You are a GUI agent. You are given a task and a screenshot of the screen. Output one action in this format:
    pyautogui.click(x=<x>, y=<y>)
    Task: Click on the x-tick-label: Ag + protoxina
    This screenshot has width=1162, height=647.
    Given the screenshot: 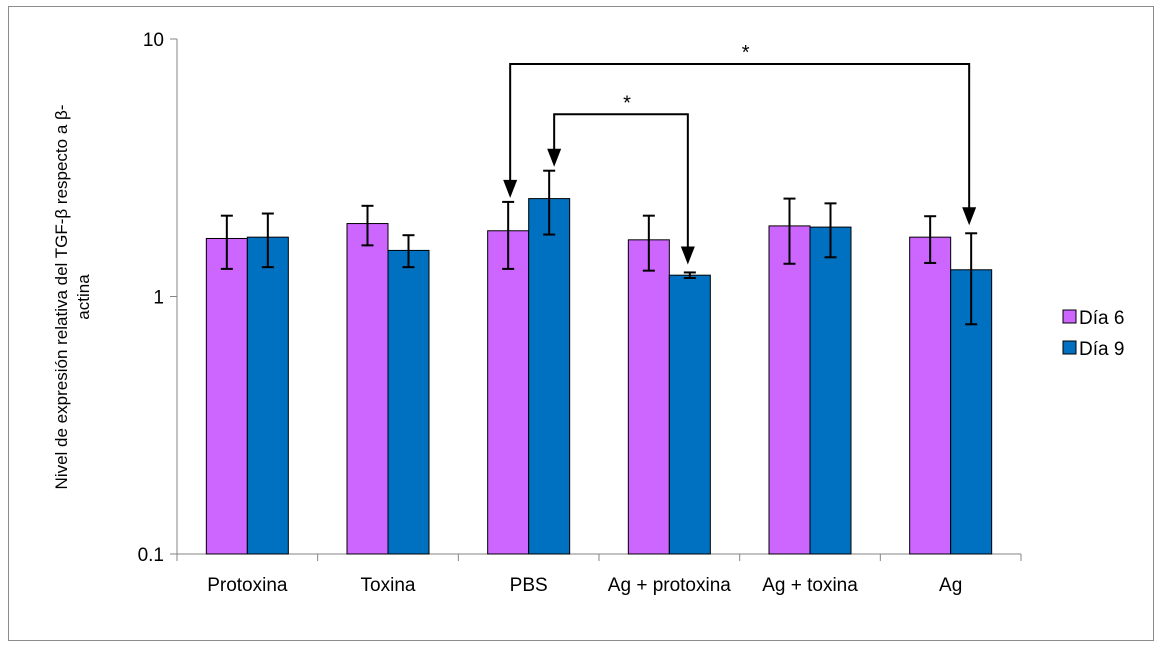 What is the action you would take?
    pyautogui.click(x=669, y=585)
    